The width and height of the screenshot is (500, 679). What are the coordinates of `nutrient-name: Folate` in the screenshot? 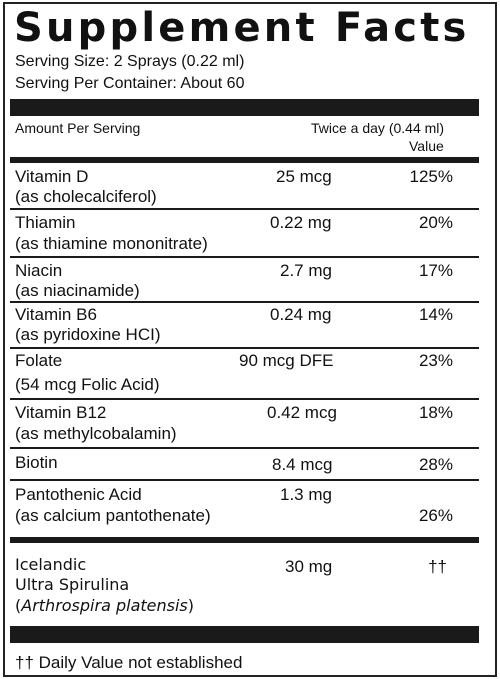 It's located at (39, 360).